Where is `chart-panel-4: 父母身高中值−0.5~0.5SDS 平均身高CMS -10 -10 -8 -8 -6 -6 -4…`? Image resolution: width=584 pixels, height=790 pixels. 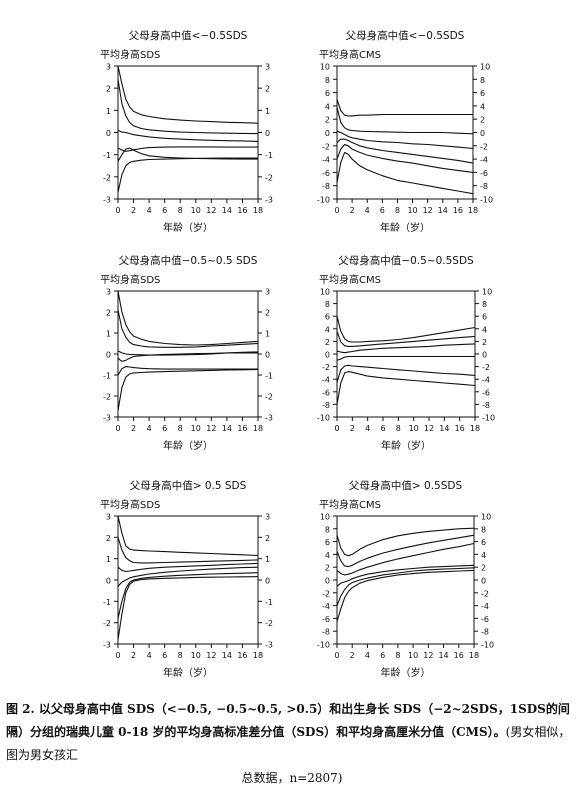
chart-panel-4: 父母身高中值−0.5~0.5SDS 平均身高CMS -10 -10 -8 -8 -6 -6 -4… is located at coordinates (406, 353).